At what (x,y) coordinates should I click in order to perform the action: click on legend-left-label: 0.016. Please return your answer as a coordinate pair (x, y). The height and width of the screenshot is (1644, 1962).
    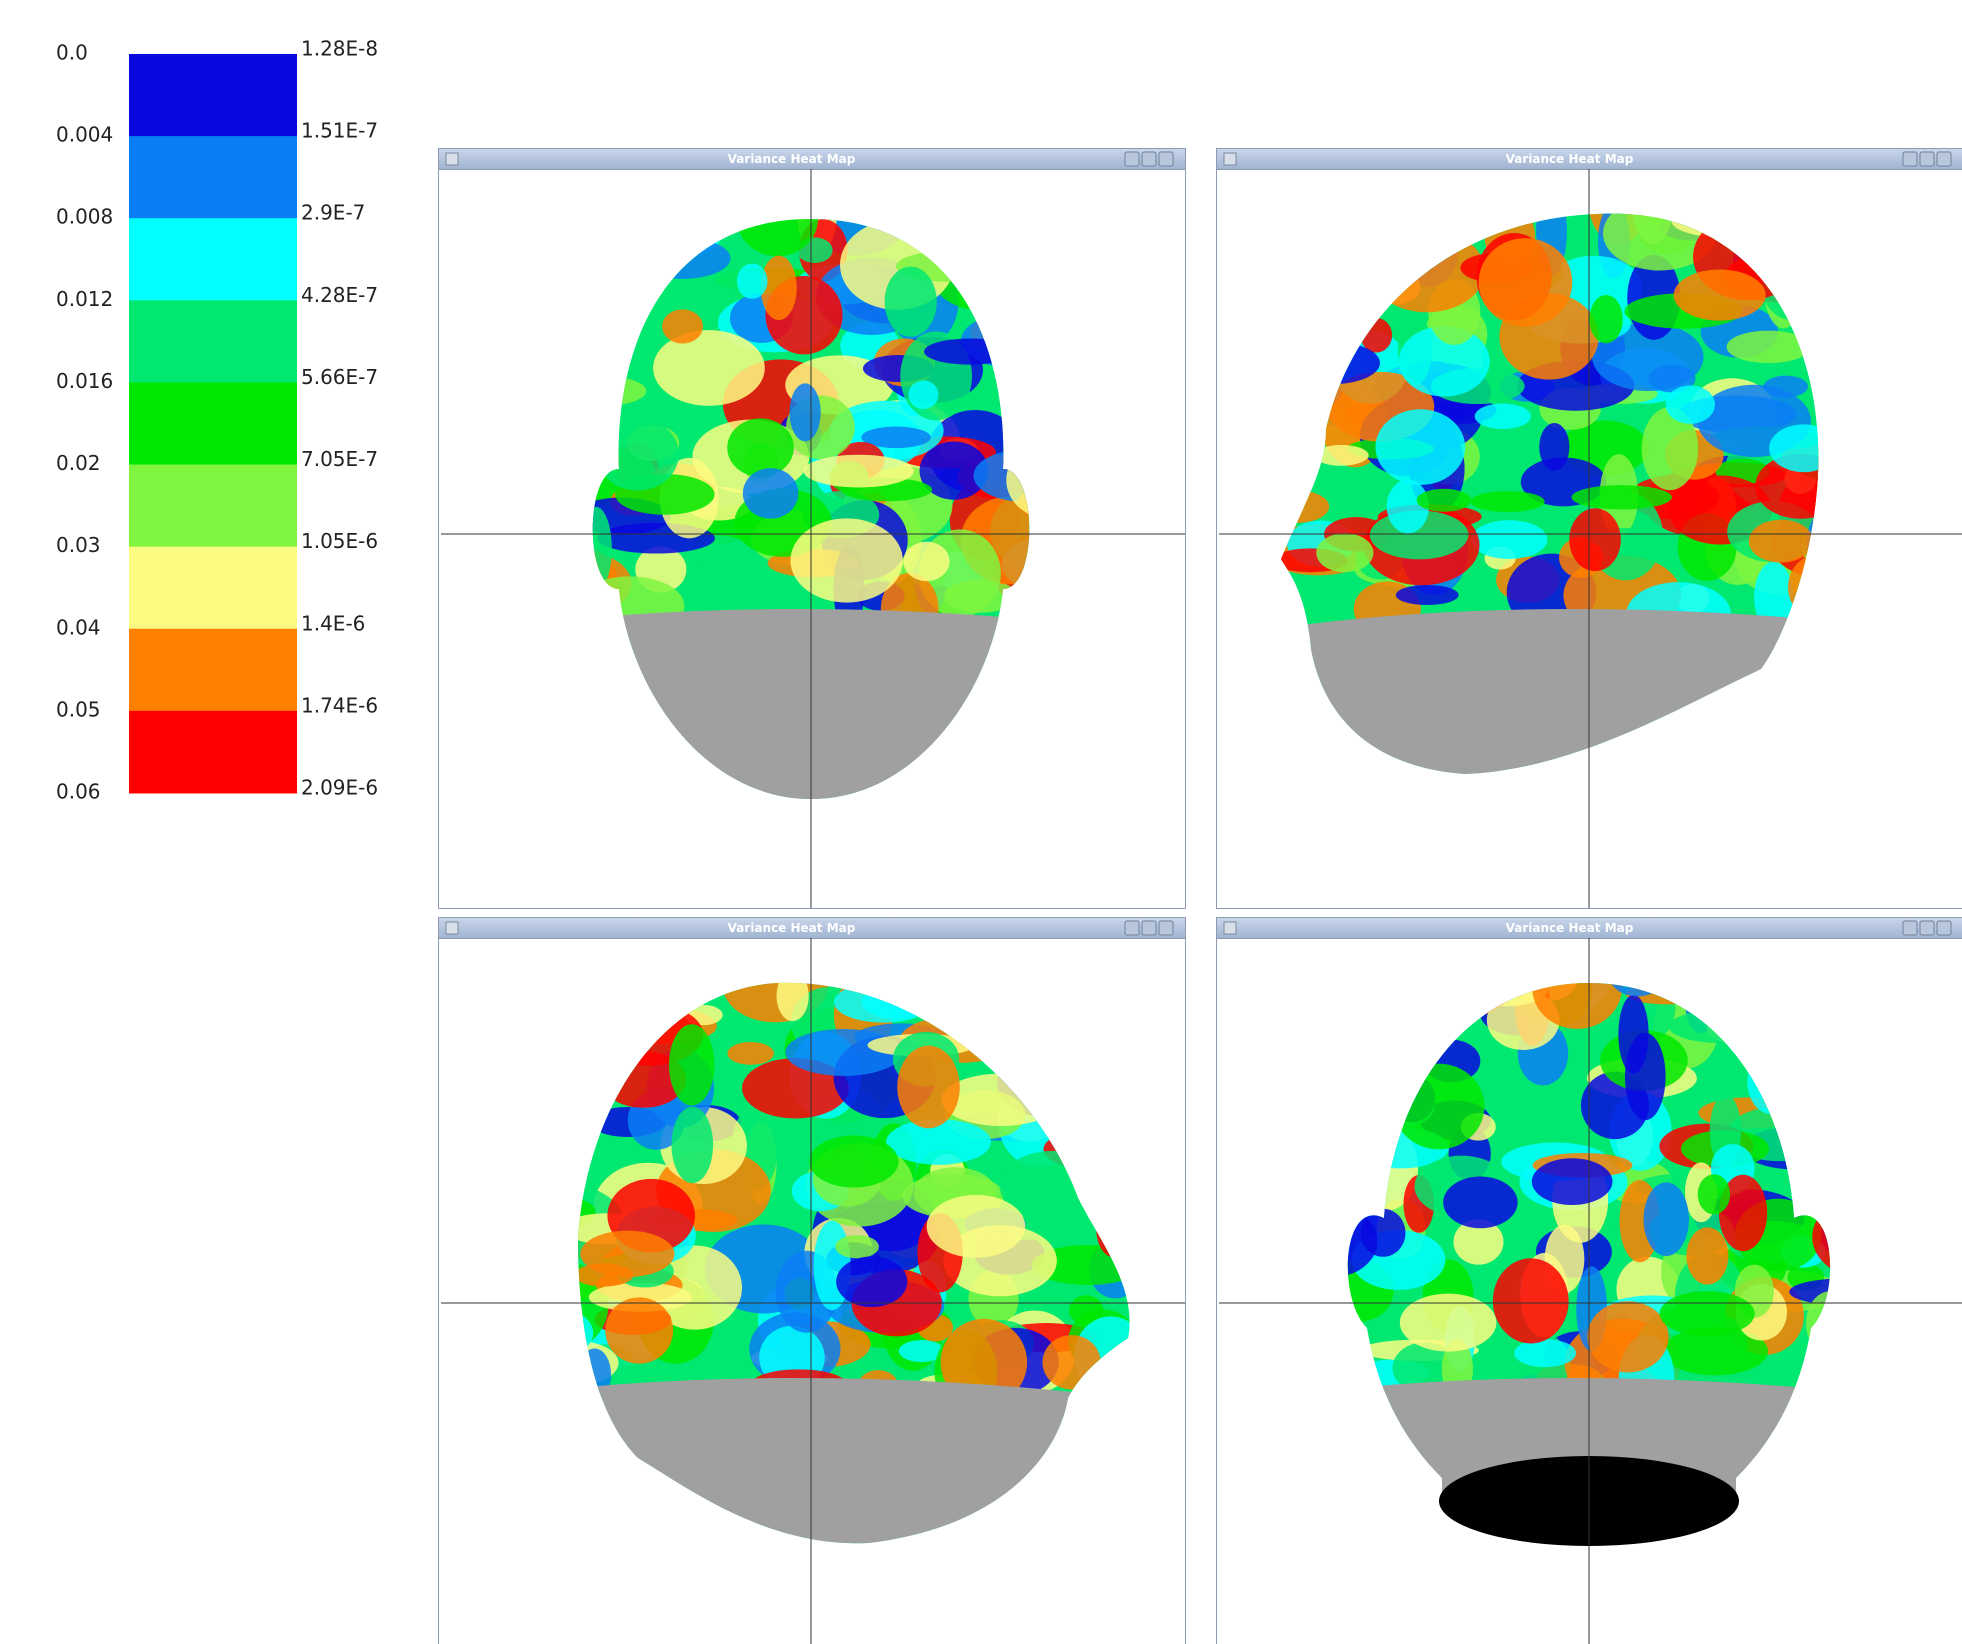
    Looking at the image, I should click on (84, 381).